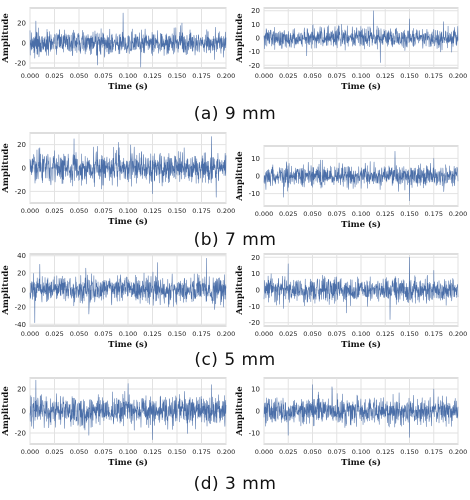 This screenshot has height=500, width=470. Describe the element at coordinates (128, 409) in the screenshot. I see `signal-line-d-left` at that location.